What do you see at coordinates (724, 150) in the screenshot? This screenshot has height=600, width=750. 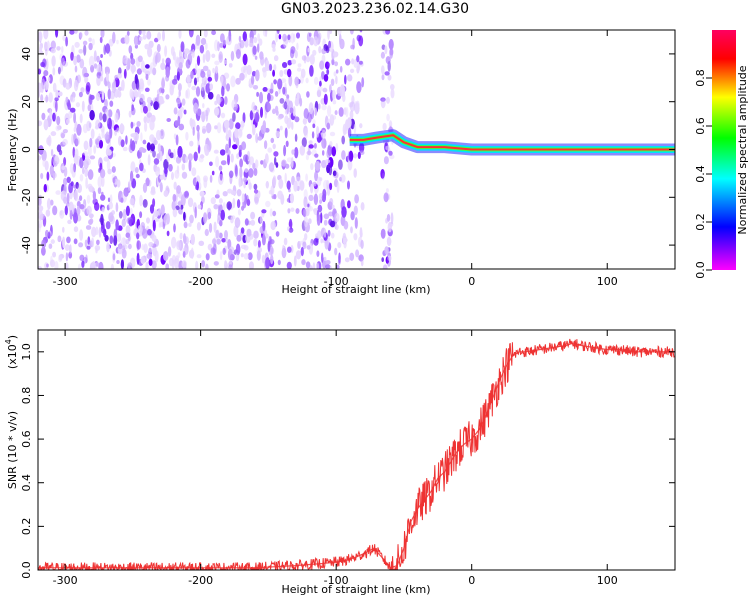 I see `colorbar-gradient` at bounding box center [724, 150].